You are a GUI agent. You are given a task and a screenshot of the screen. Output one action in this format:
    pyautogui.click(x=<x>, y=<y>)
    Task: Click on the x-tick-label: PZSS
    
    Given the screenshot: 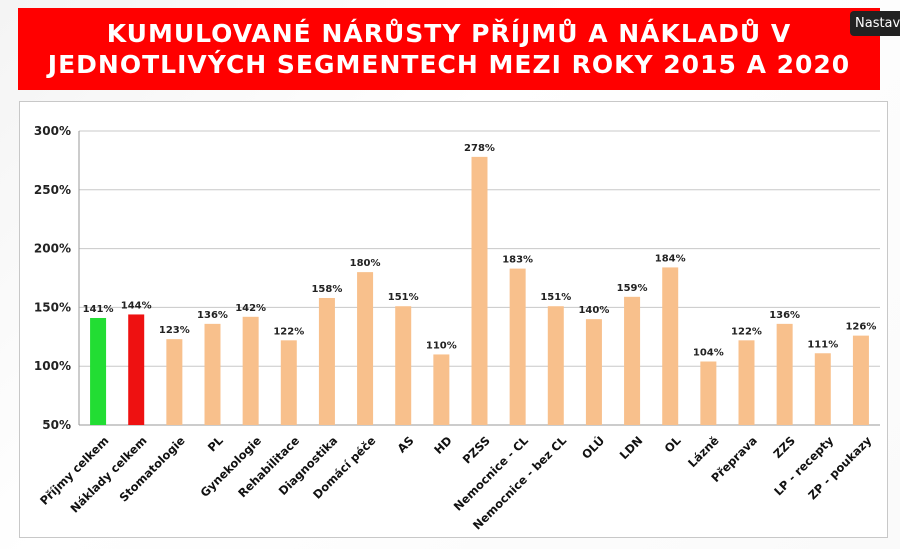 What is the action you would take?
    pyautogui.click(x=476, y=449)
    